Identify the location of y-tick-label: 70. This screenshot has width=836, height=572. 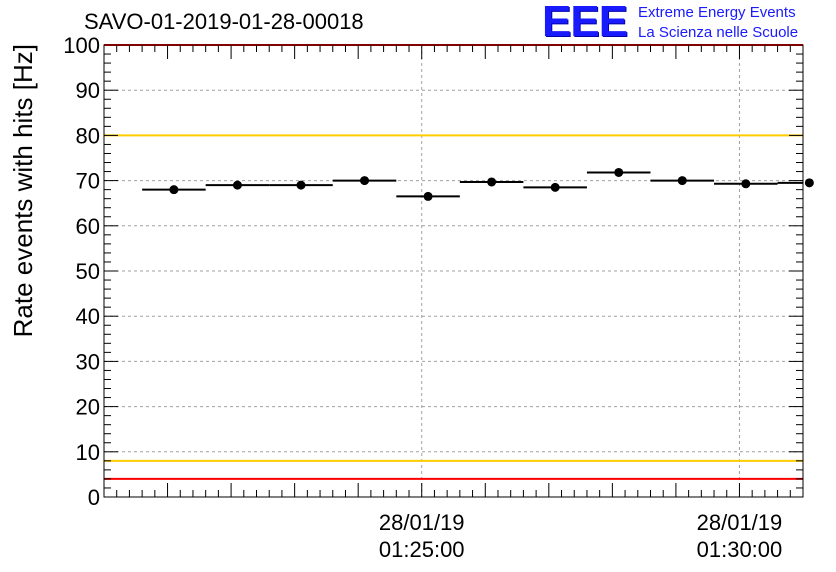
(88, 181).